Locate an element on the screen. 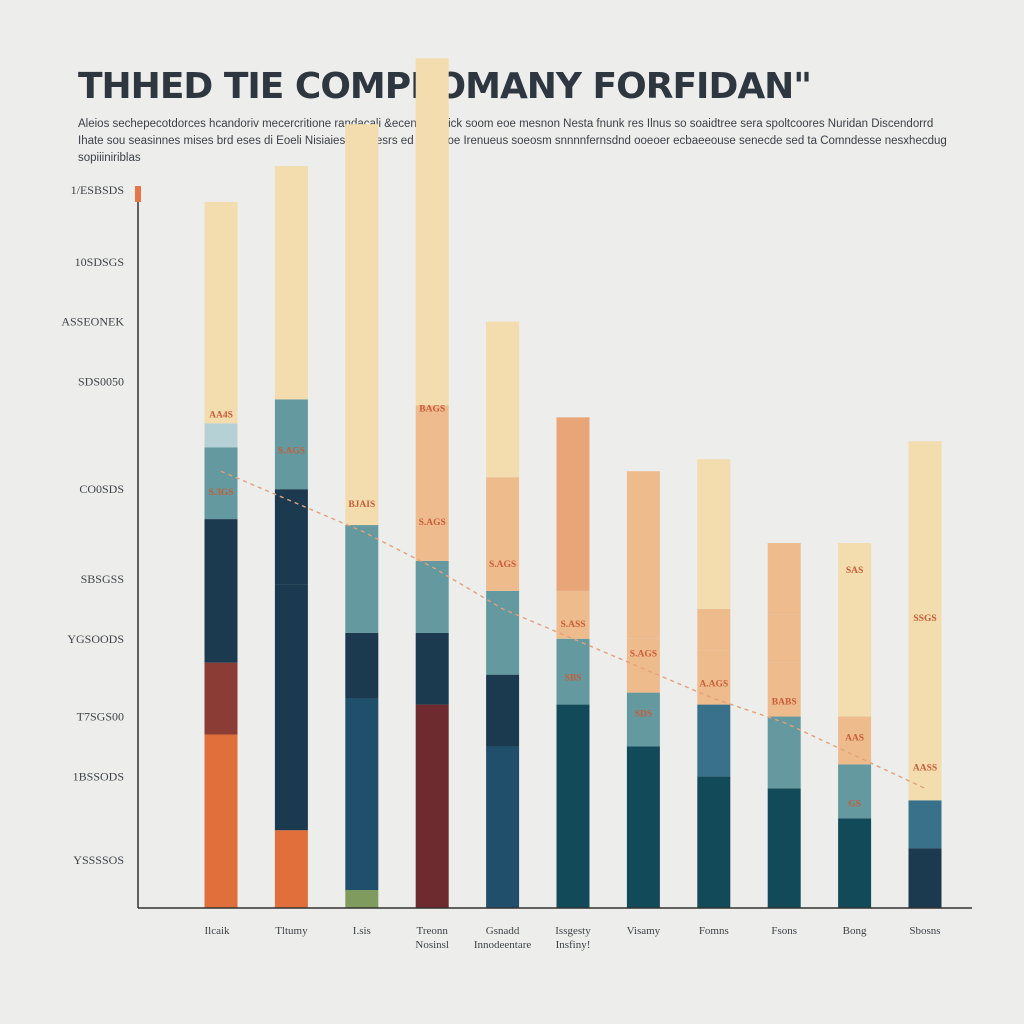 This screenshot has width=1024, height=1024. data-label-11: A.AGS is located at coordinates (713, 685).